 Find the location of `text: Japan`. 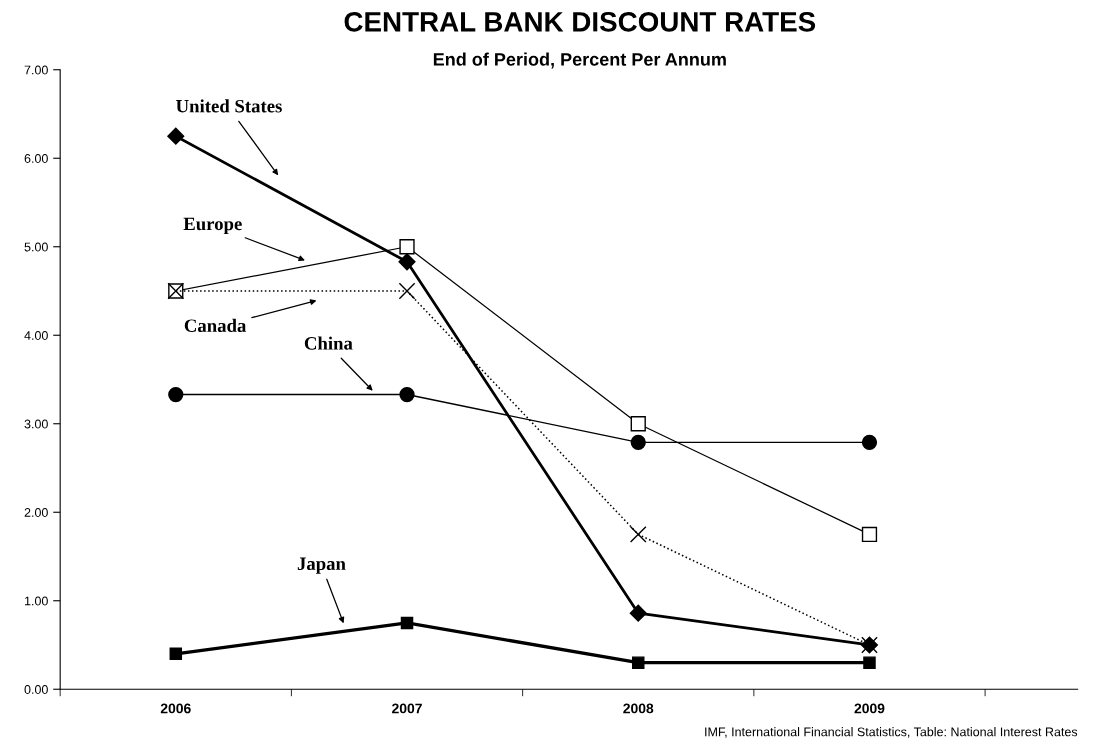

text: Japan is located at coordinates (321, 565).